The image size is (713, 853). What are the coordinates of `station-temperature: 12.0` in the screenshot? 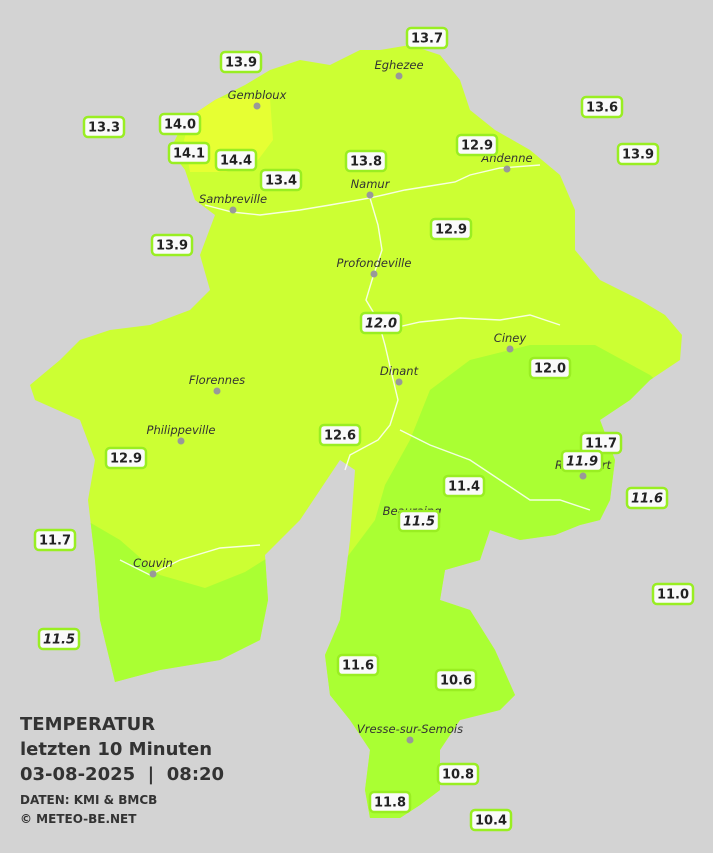 It's located at (381, 324).